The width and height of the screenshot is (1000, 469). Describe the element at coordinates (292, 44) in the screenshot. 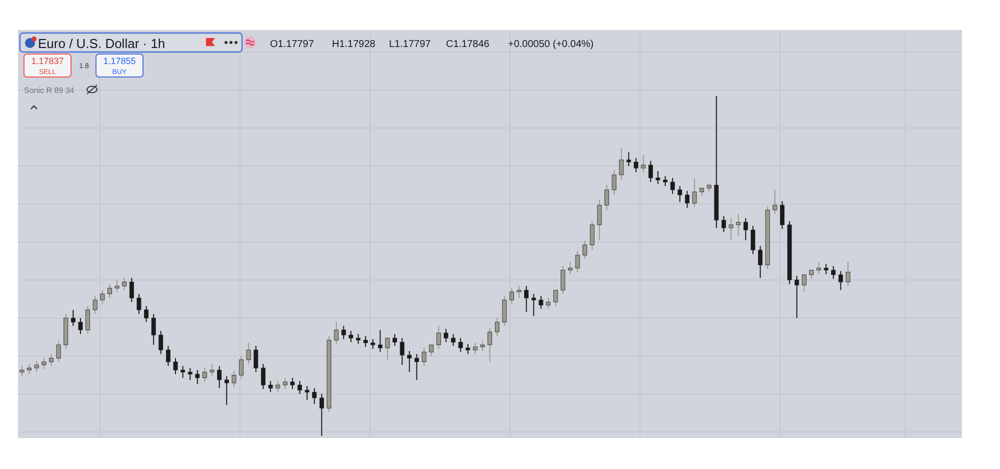

I see `text: O1.17797` at that location.